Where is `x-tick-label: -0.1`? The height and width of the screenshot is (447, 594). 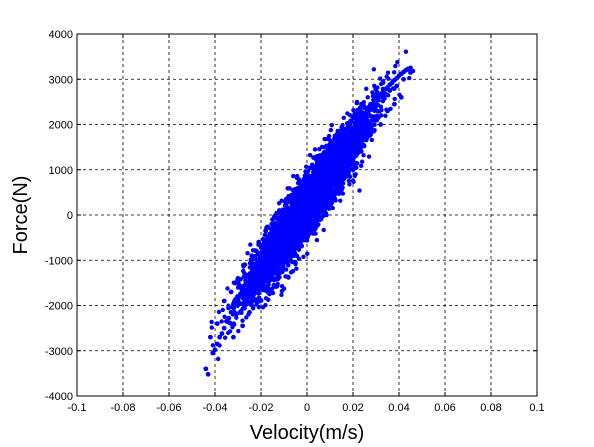 x-tick-label: -0.1 is located at coordinates (77, 408).